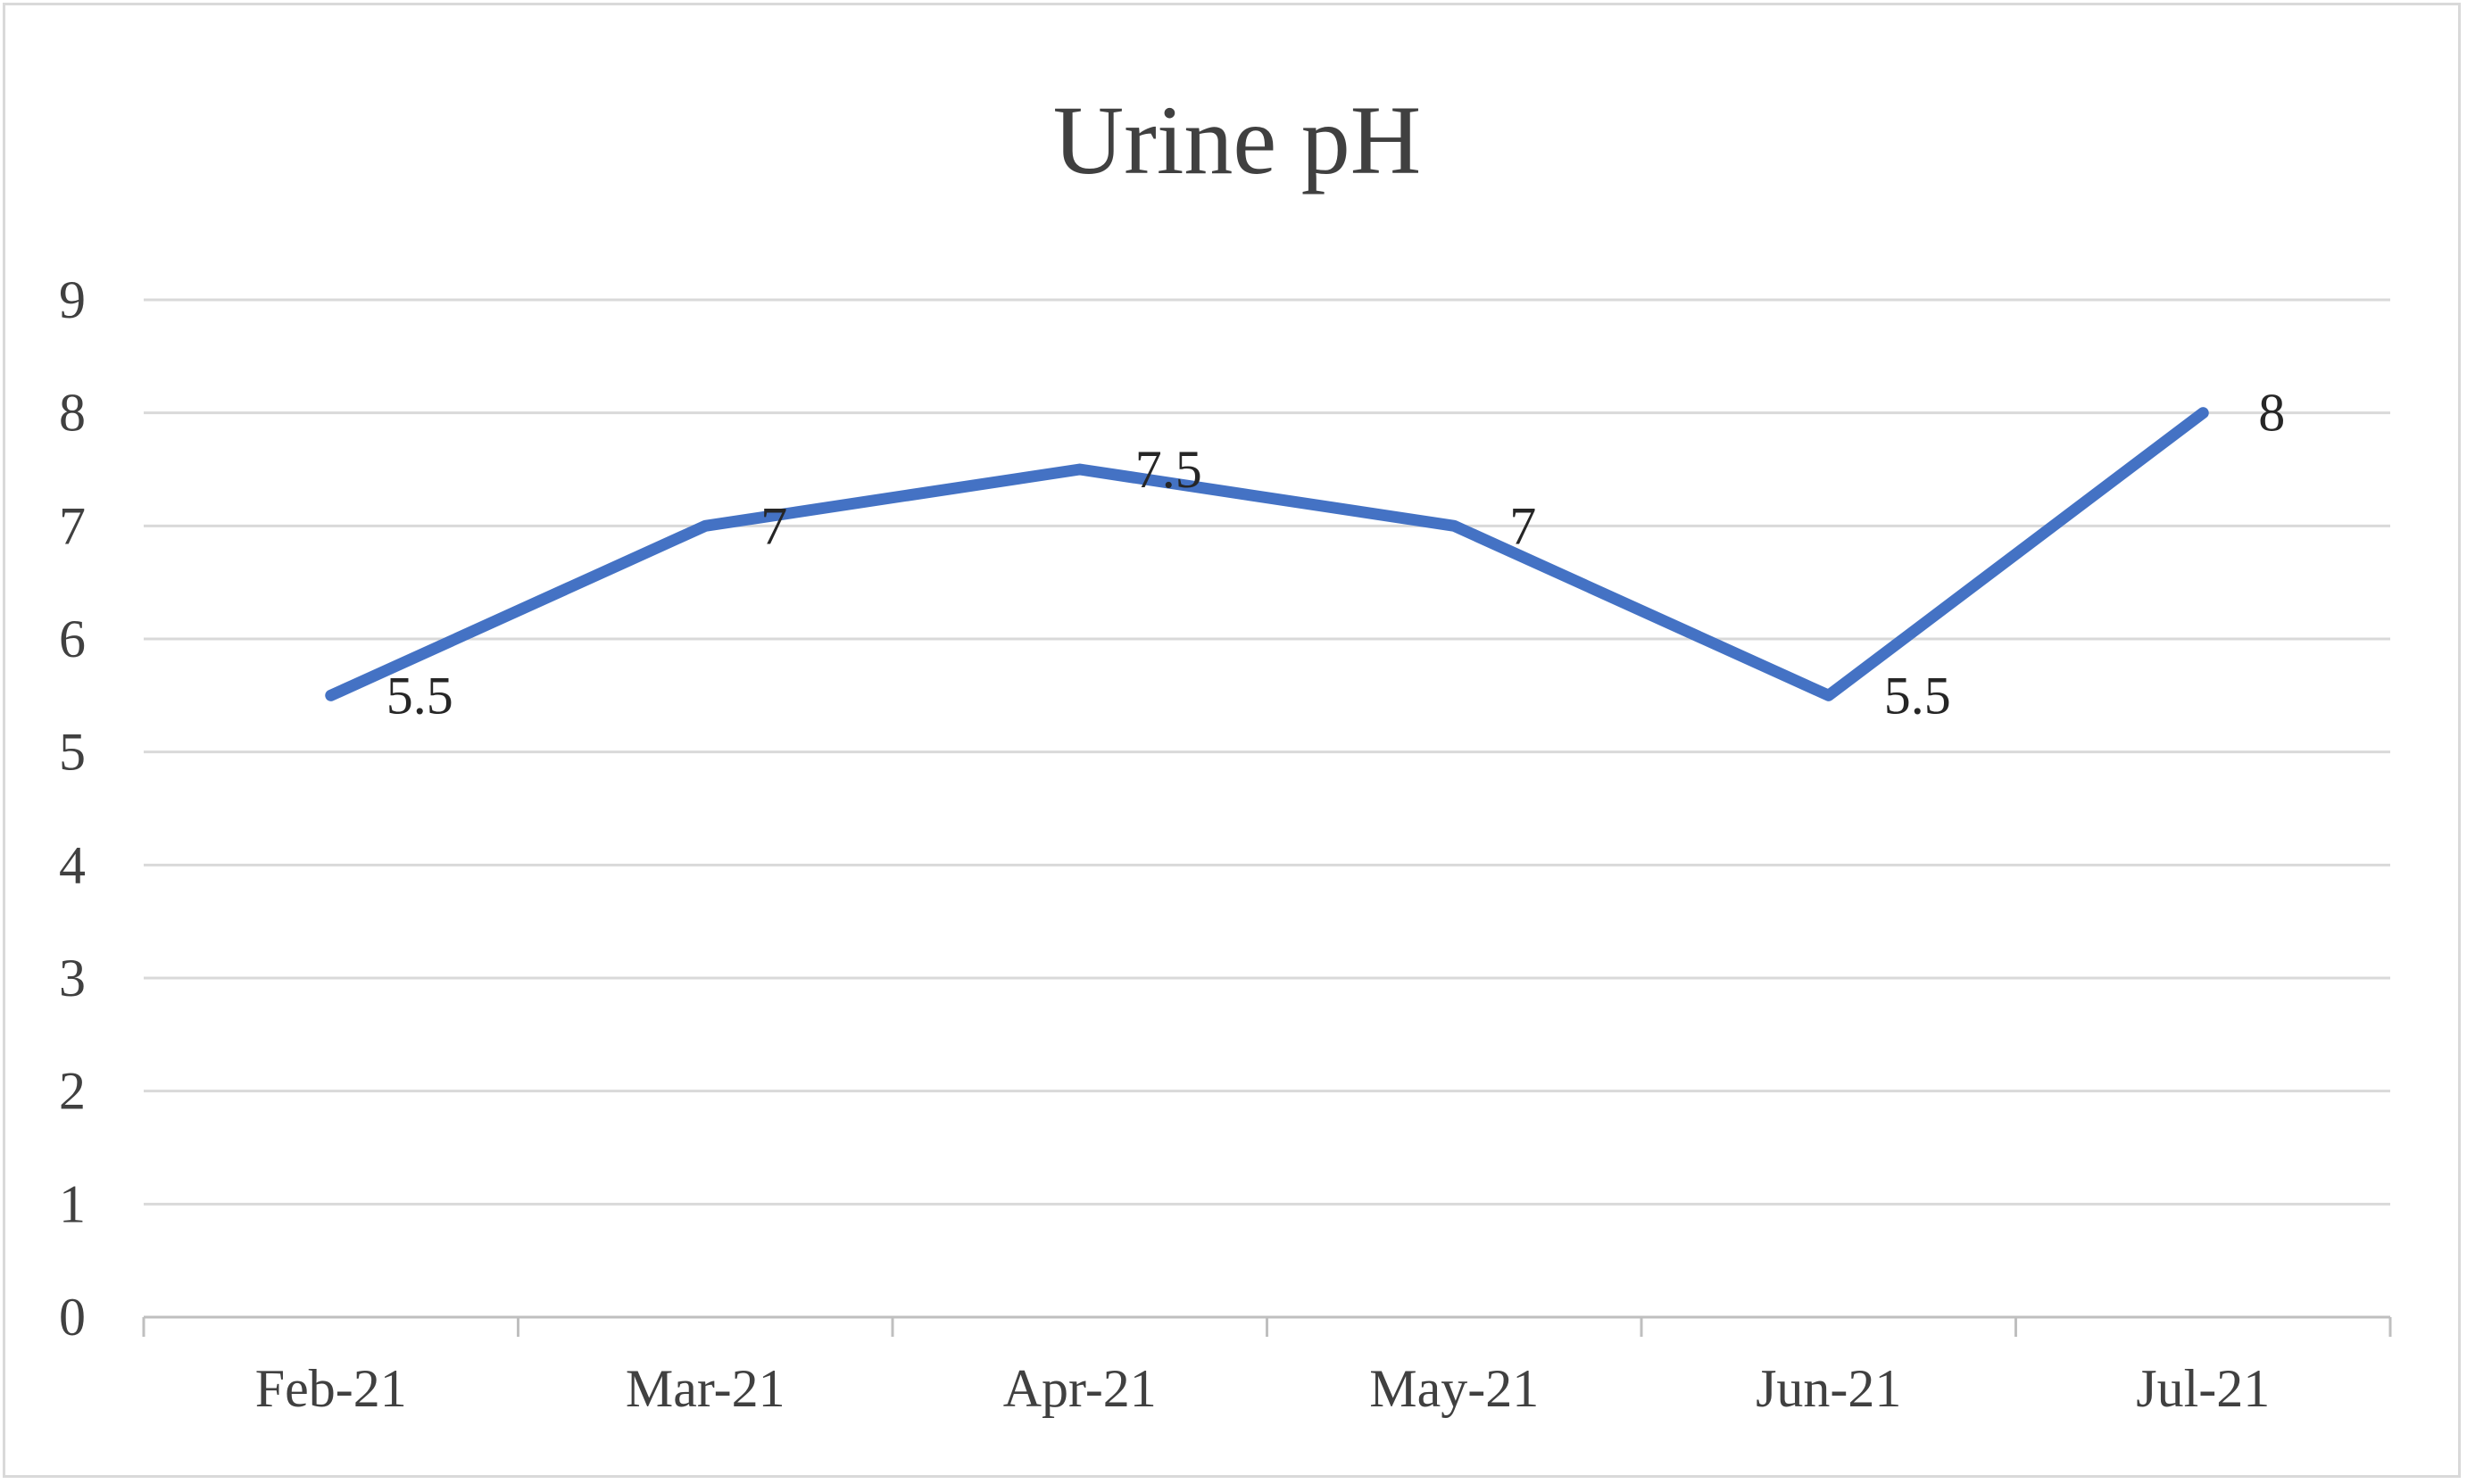 The image size is (2467, 1484). What do you see at coordinates (73, 1317) in the screenshot?
I see `y-tick-label: 0` at bounding box center [73, 1317].